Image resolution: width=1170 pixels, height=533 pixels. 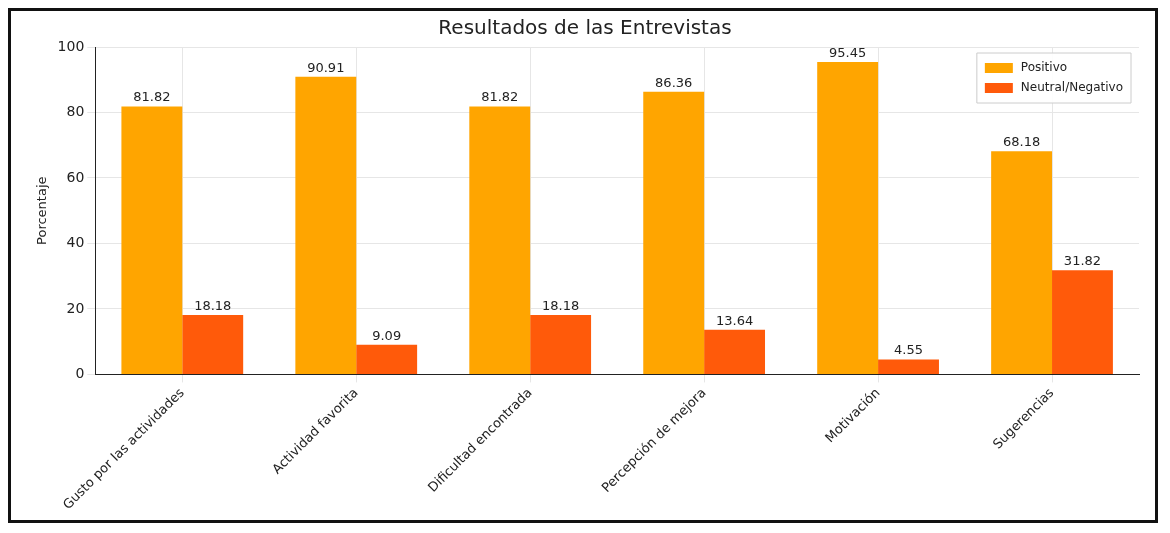 I want to click on y-tick-label: 20, so click(x=75, y=307).